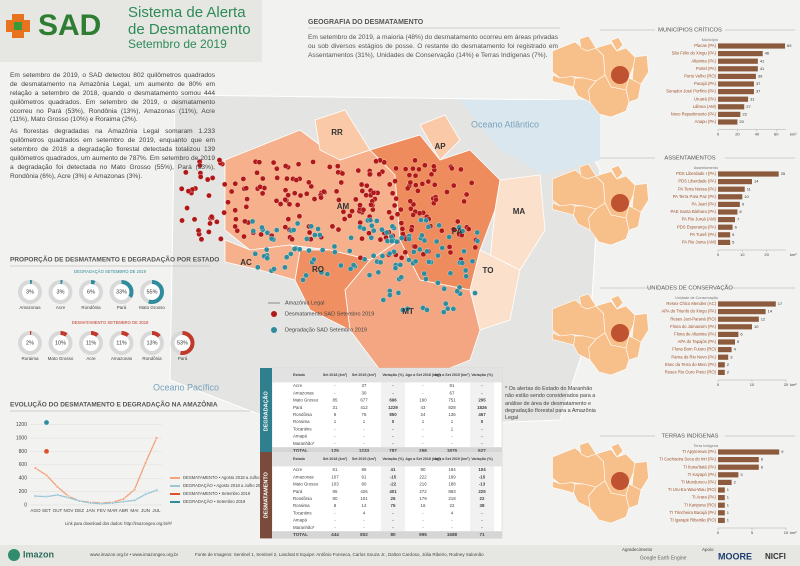 This screenshot has height=566, width=800. What do you see at coordinates (30, 292) in the screenshot?
I see `data-label: 3%` at bounding box center [30, 292].